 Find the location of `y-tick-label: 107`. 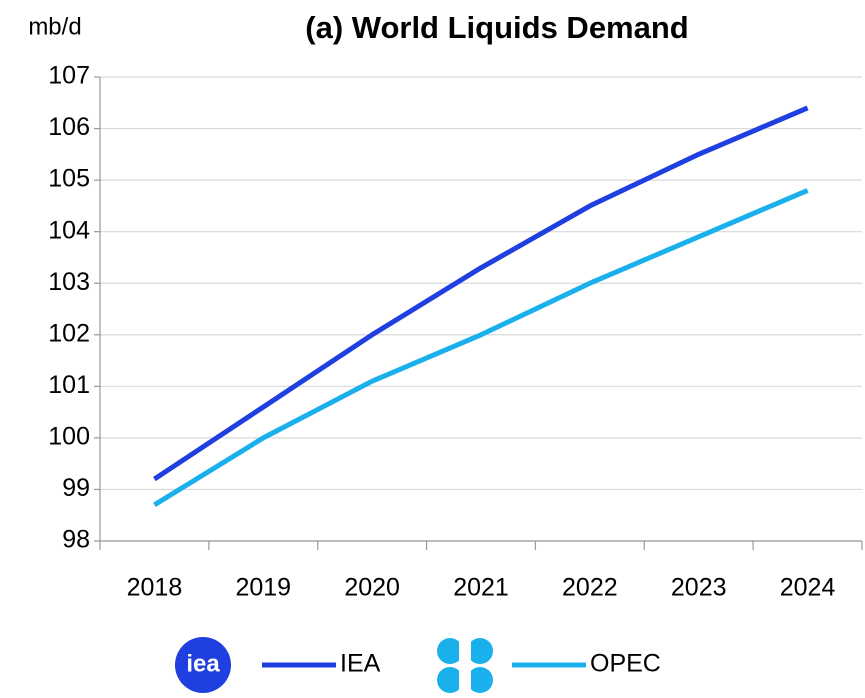

y-tick-label: 107 is located at coordinates (69, 76).